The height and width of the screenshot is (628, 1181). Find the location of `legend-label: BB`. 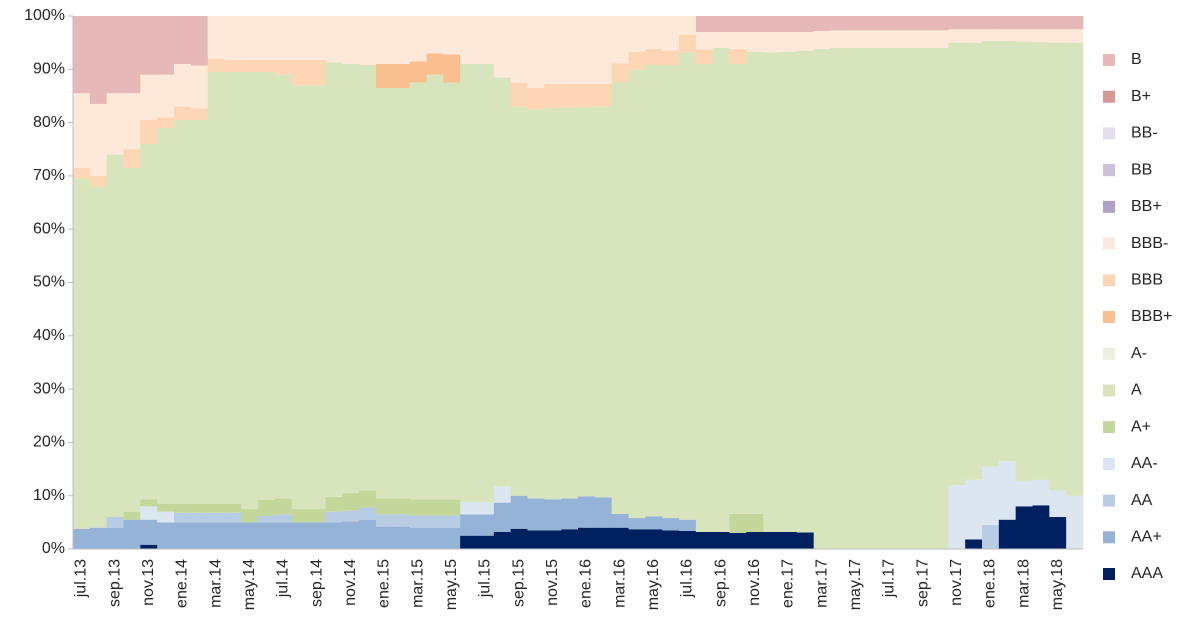

legend-label: BB is located at coordinates (1141, 169).